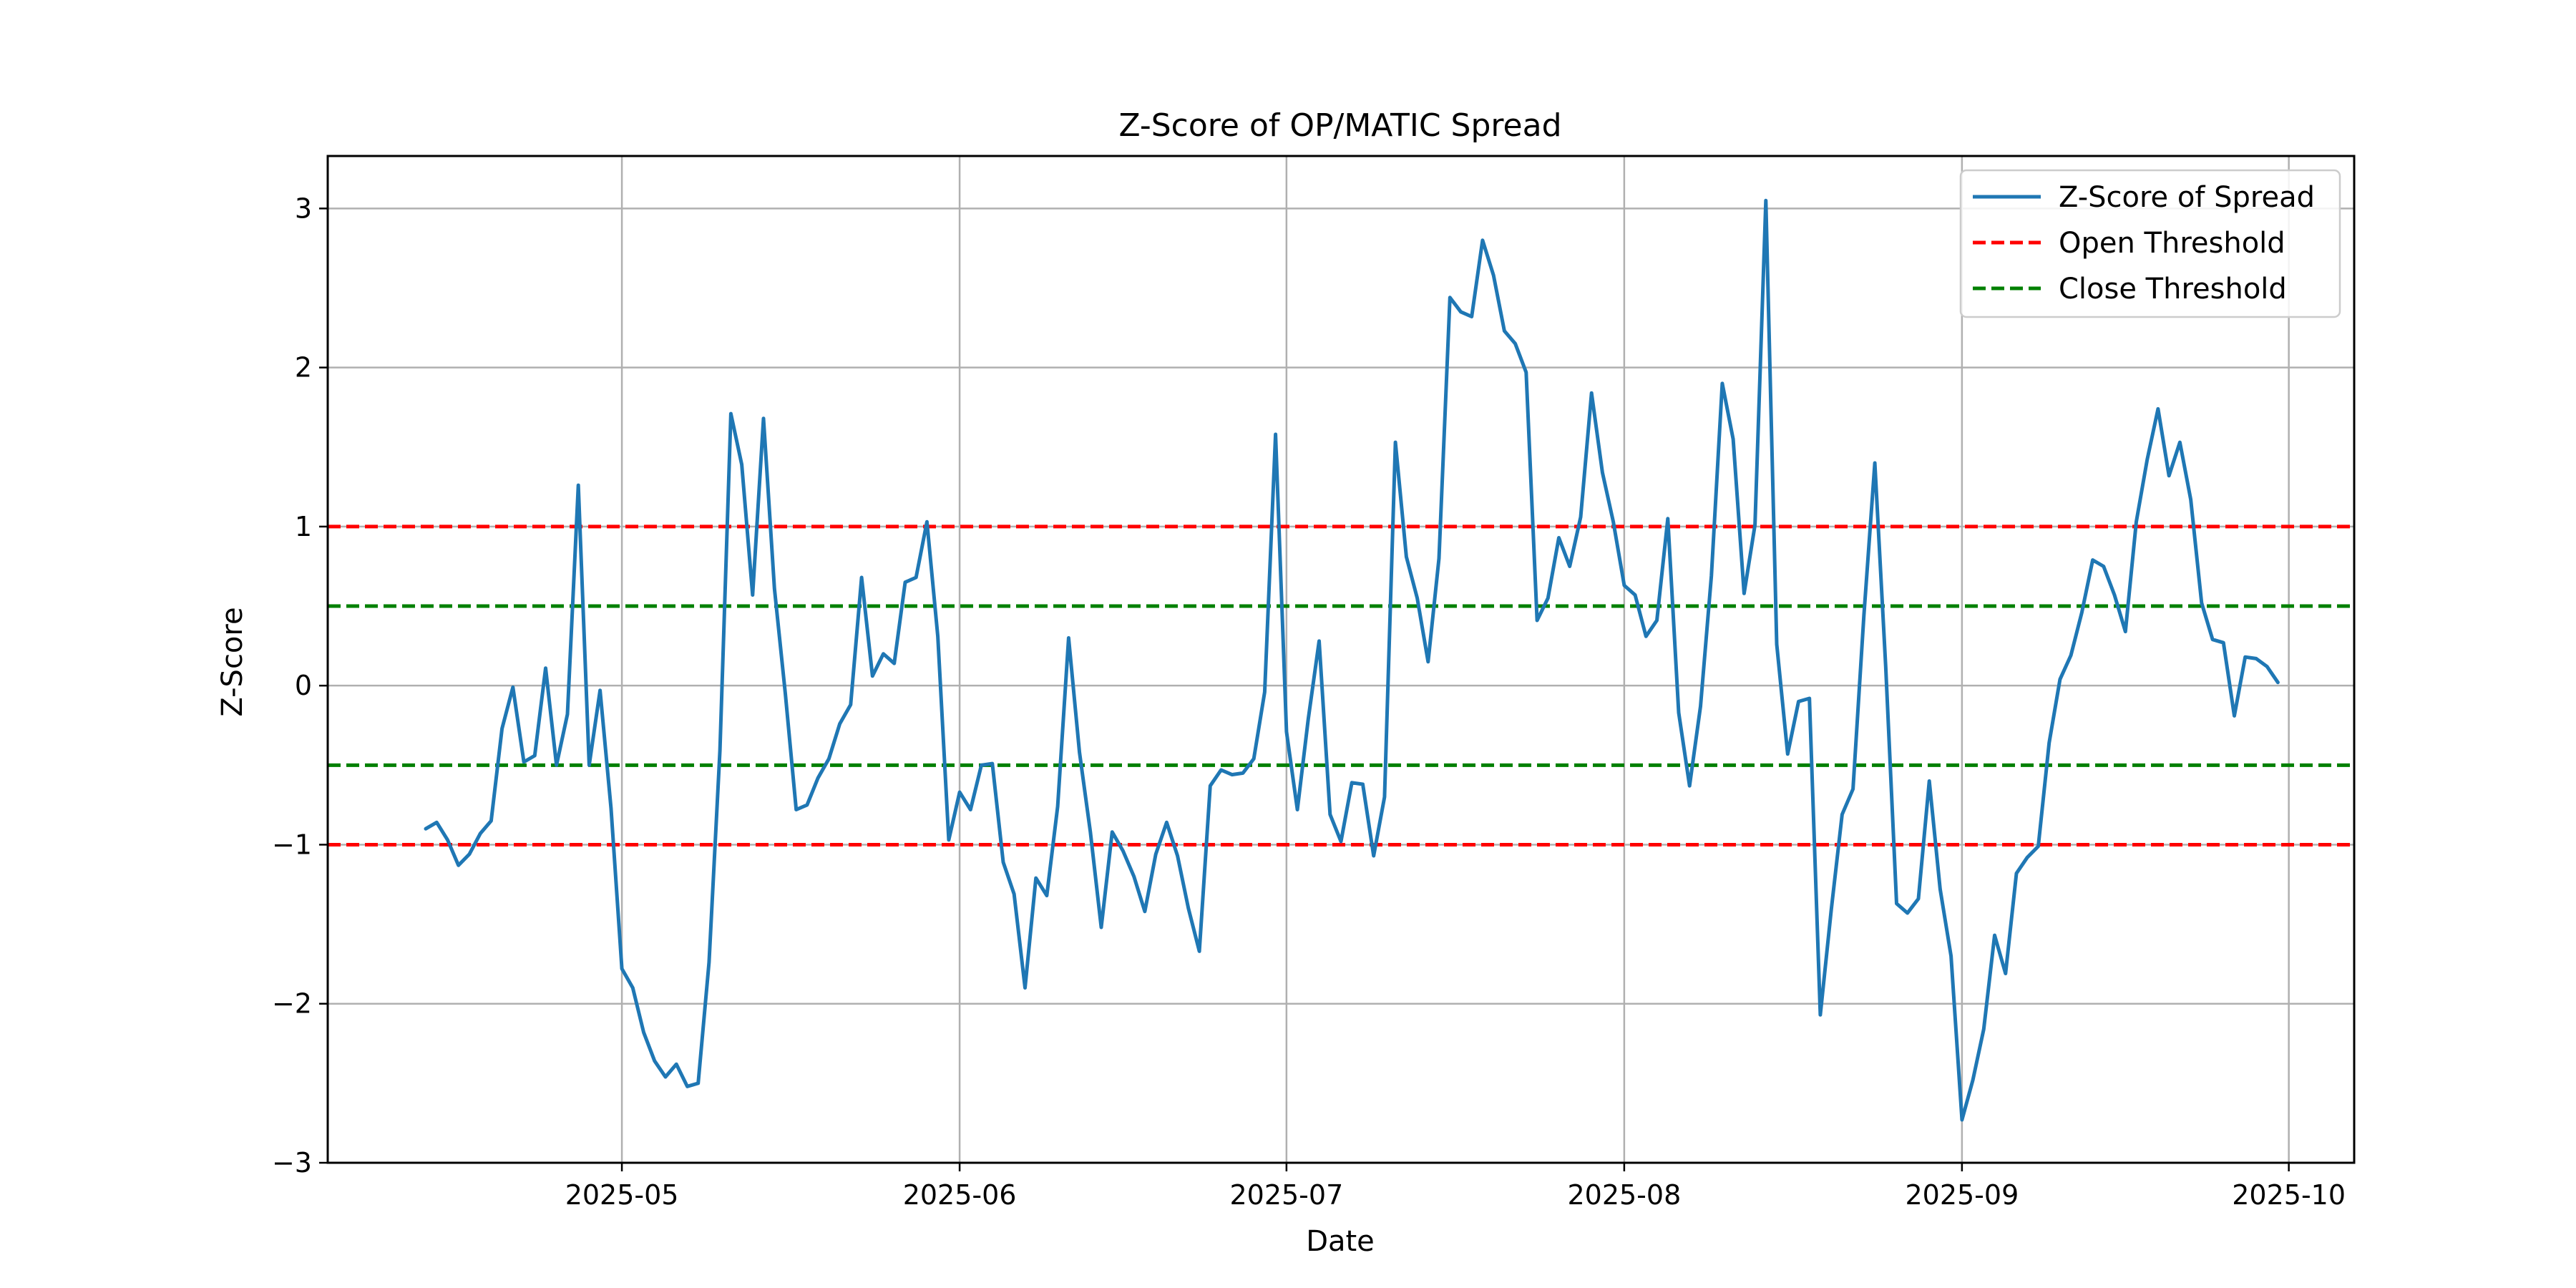 The image size is (2576, 1288). I want to click on y-tick-label: 0, so click(303, 685).